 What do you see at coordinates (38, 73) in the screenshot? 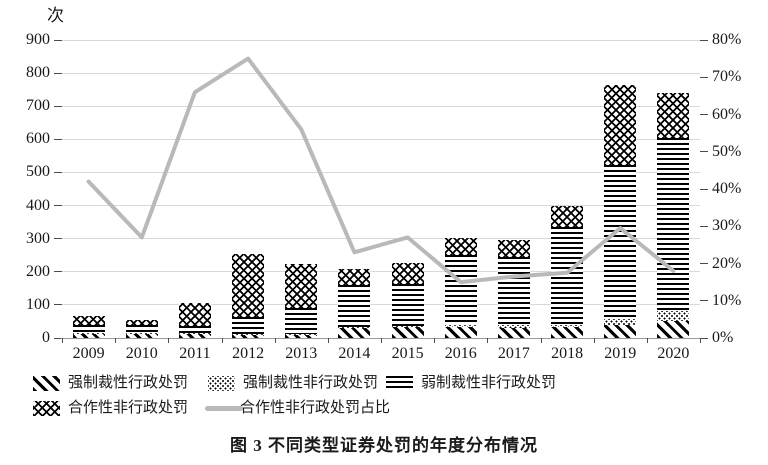
I see `y-axis-tick-label: 800` at bounding box center [38, 73].